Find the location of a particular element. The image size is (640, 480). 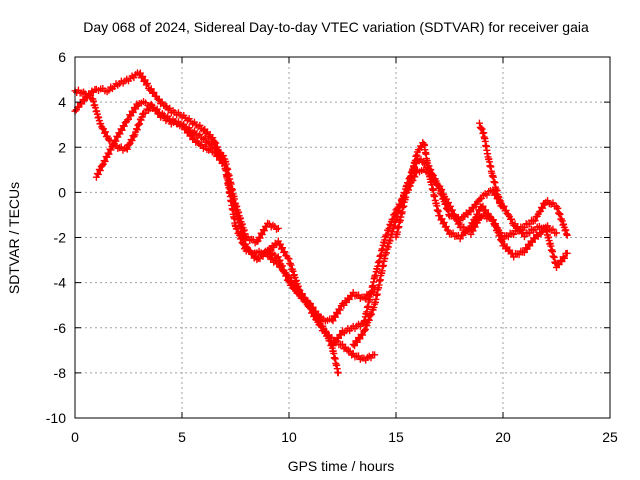

y-tick-label: -10 is located at coordinates (56, 418).